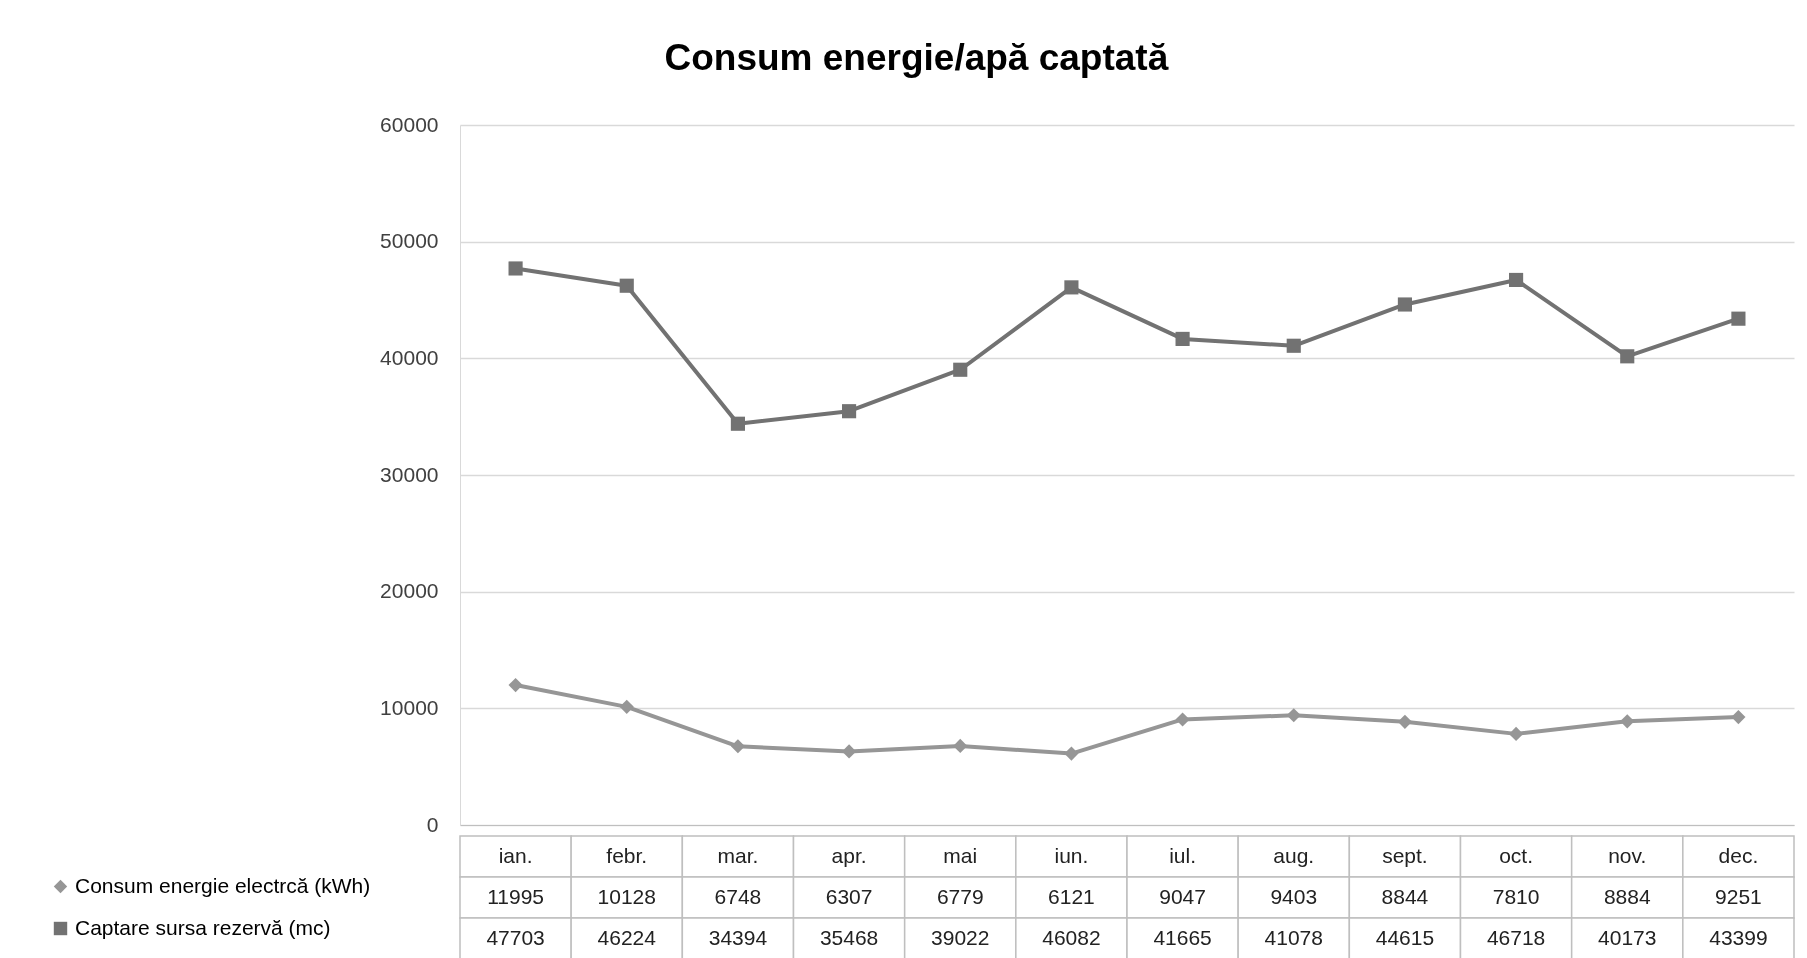 This screenshot has height=958, width=1807. I want to click on data-label: 7810, so click(1516, 896).